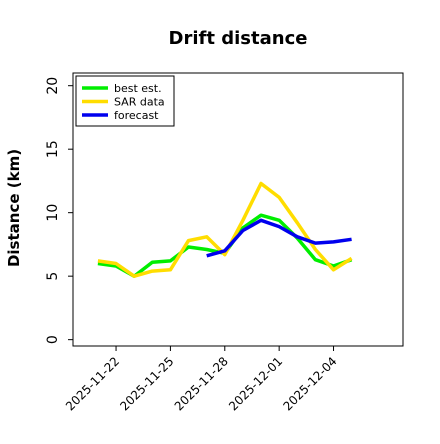  Describe the element at coordinates (201, 383) in the screenshot. I see `x-tick-label: 2025-11-28` at that location.